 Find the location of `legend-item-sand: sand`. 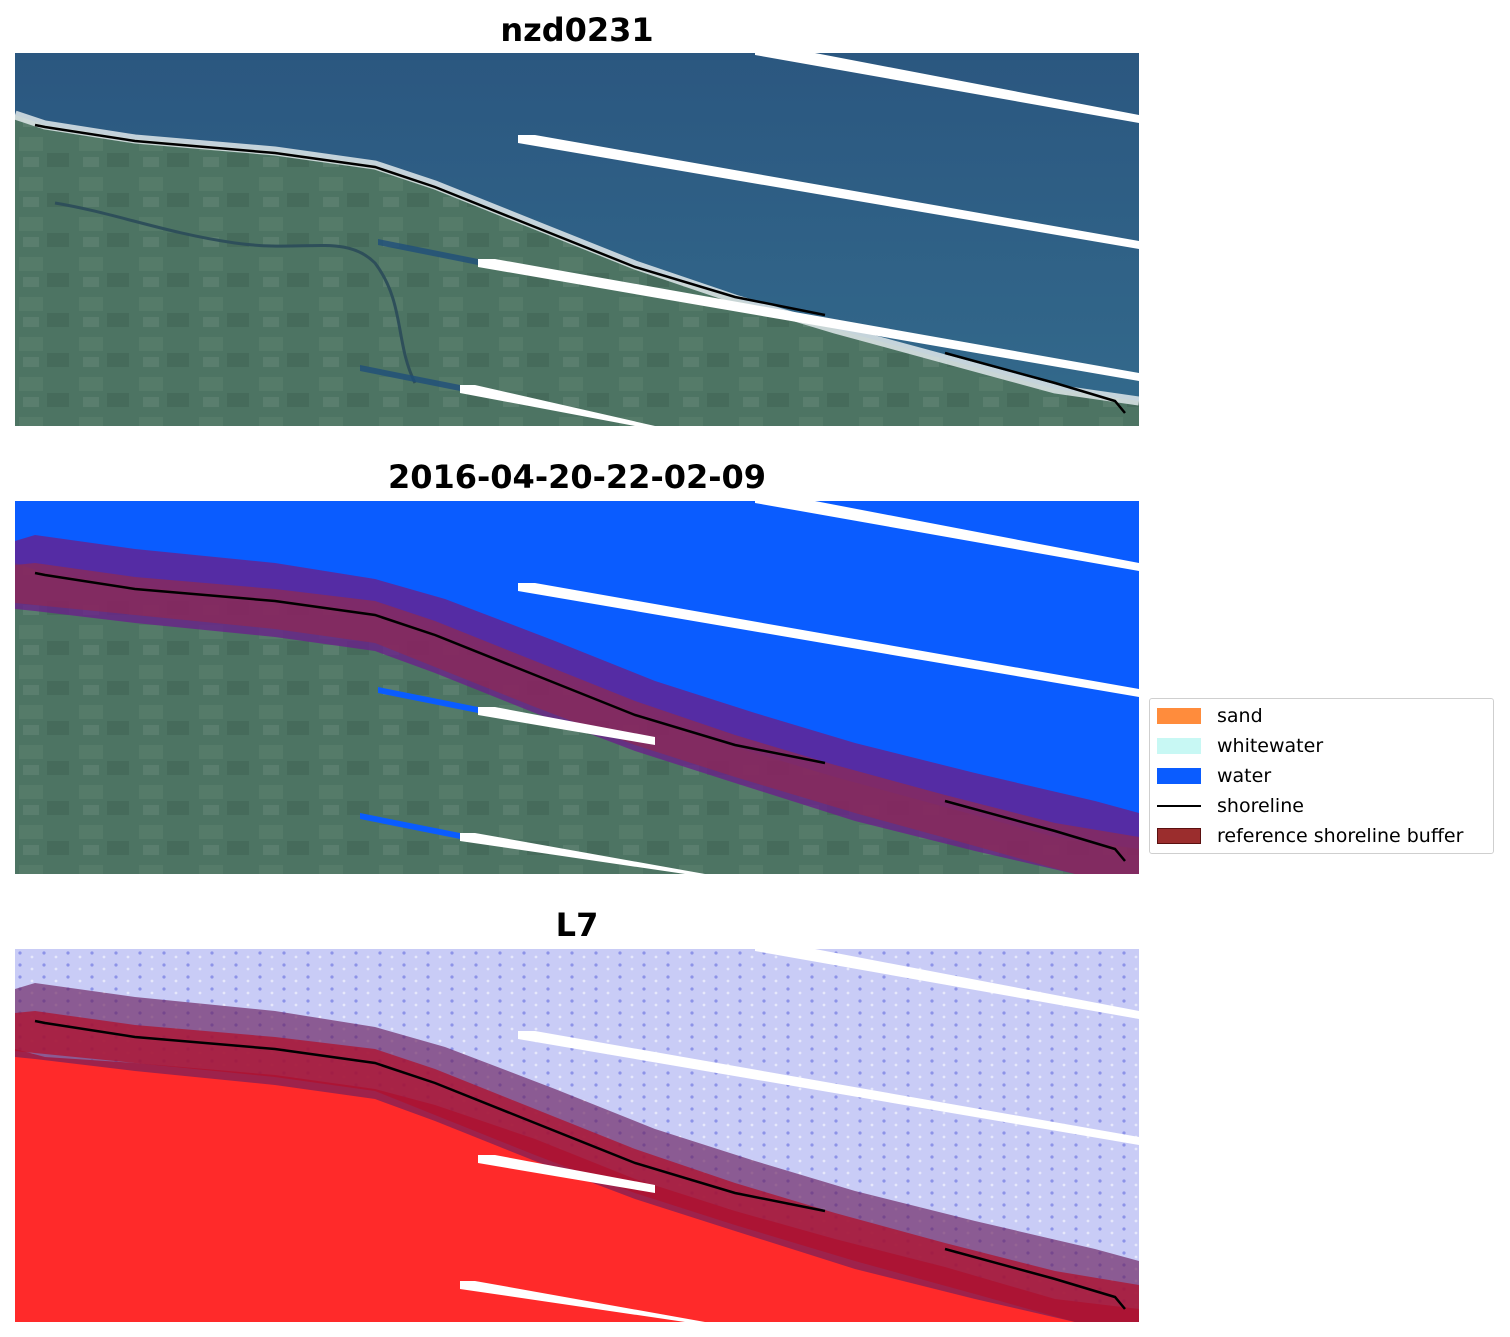

legend-item-sand: sand is located at coordinates (1210, 716).